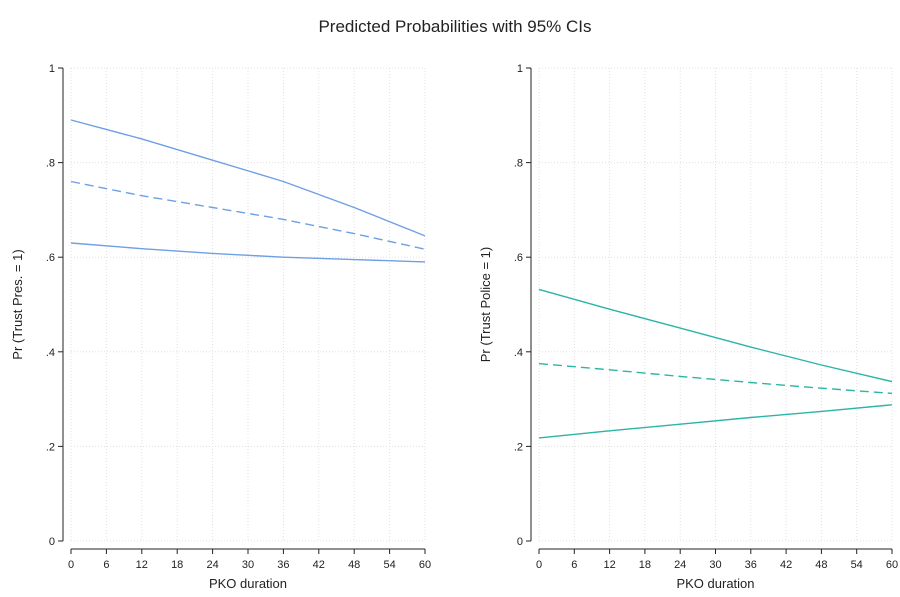 The height and width of the screenshot is (597, 900). I want to click on y-axis-title: Pr (Trust Pres. = 1), so click(17, 304).